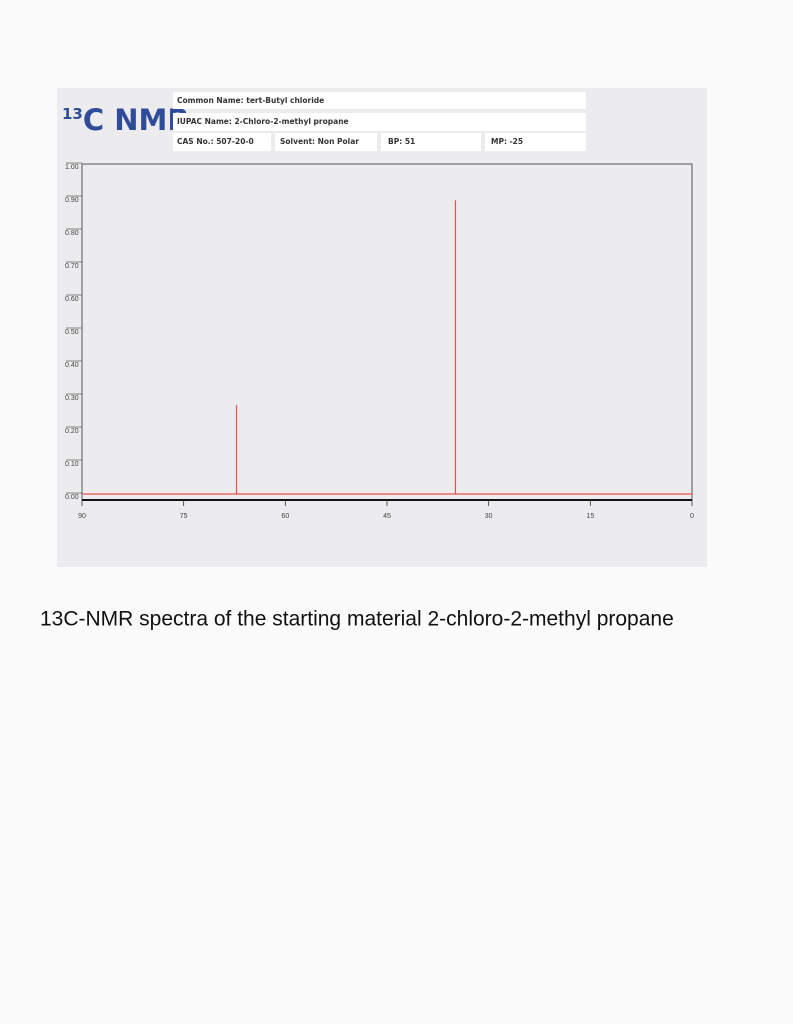  Describe the element at coordinates (136, 120) in the screenshot. I see `logo-text: C NMR` at that location.